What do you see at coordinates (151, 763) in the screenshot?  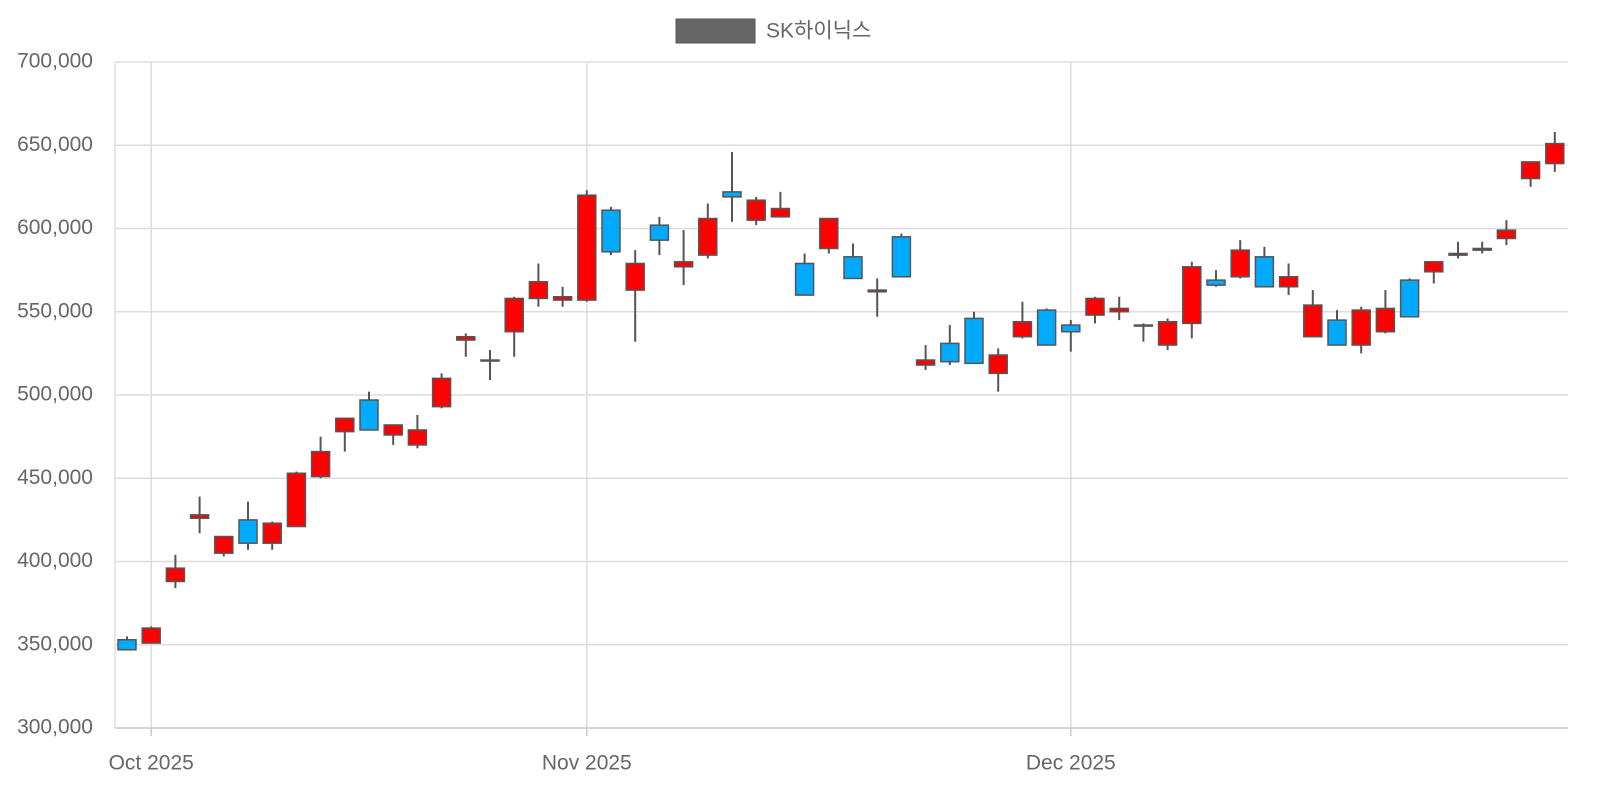 I see `x-tick-label: Oct 2025` at bounding box center [151, 763].